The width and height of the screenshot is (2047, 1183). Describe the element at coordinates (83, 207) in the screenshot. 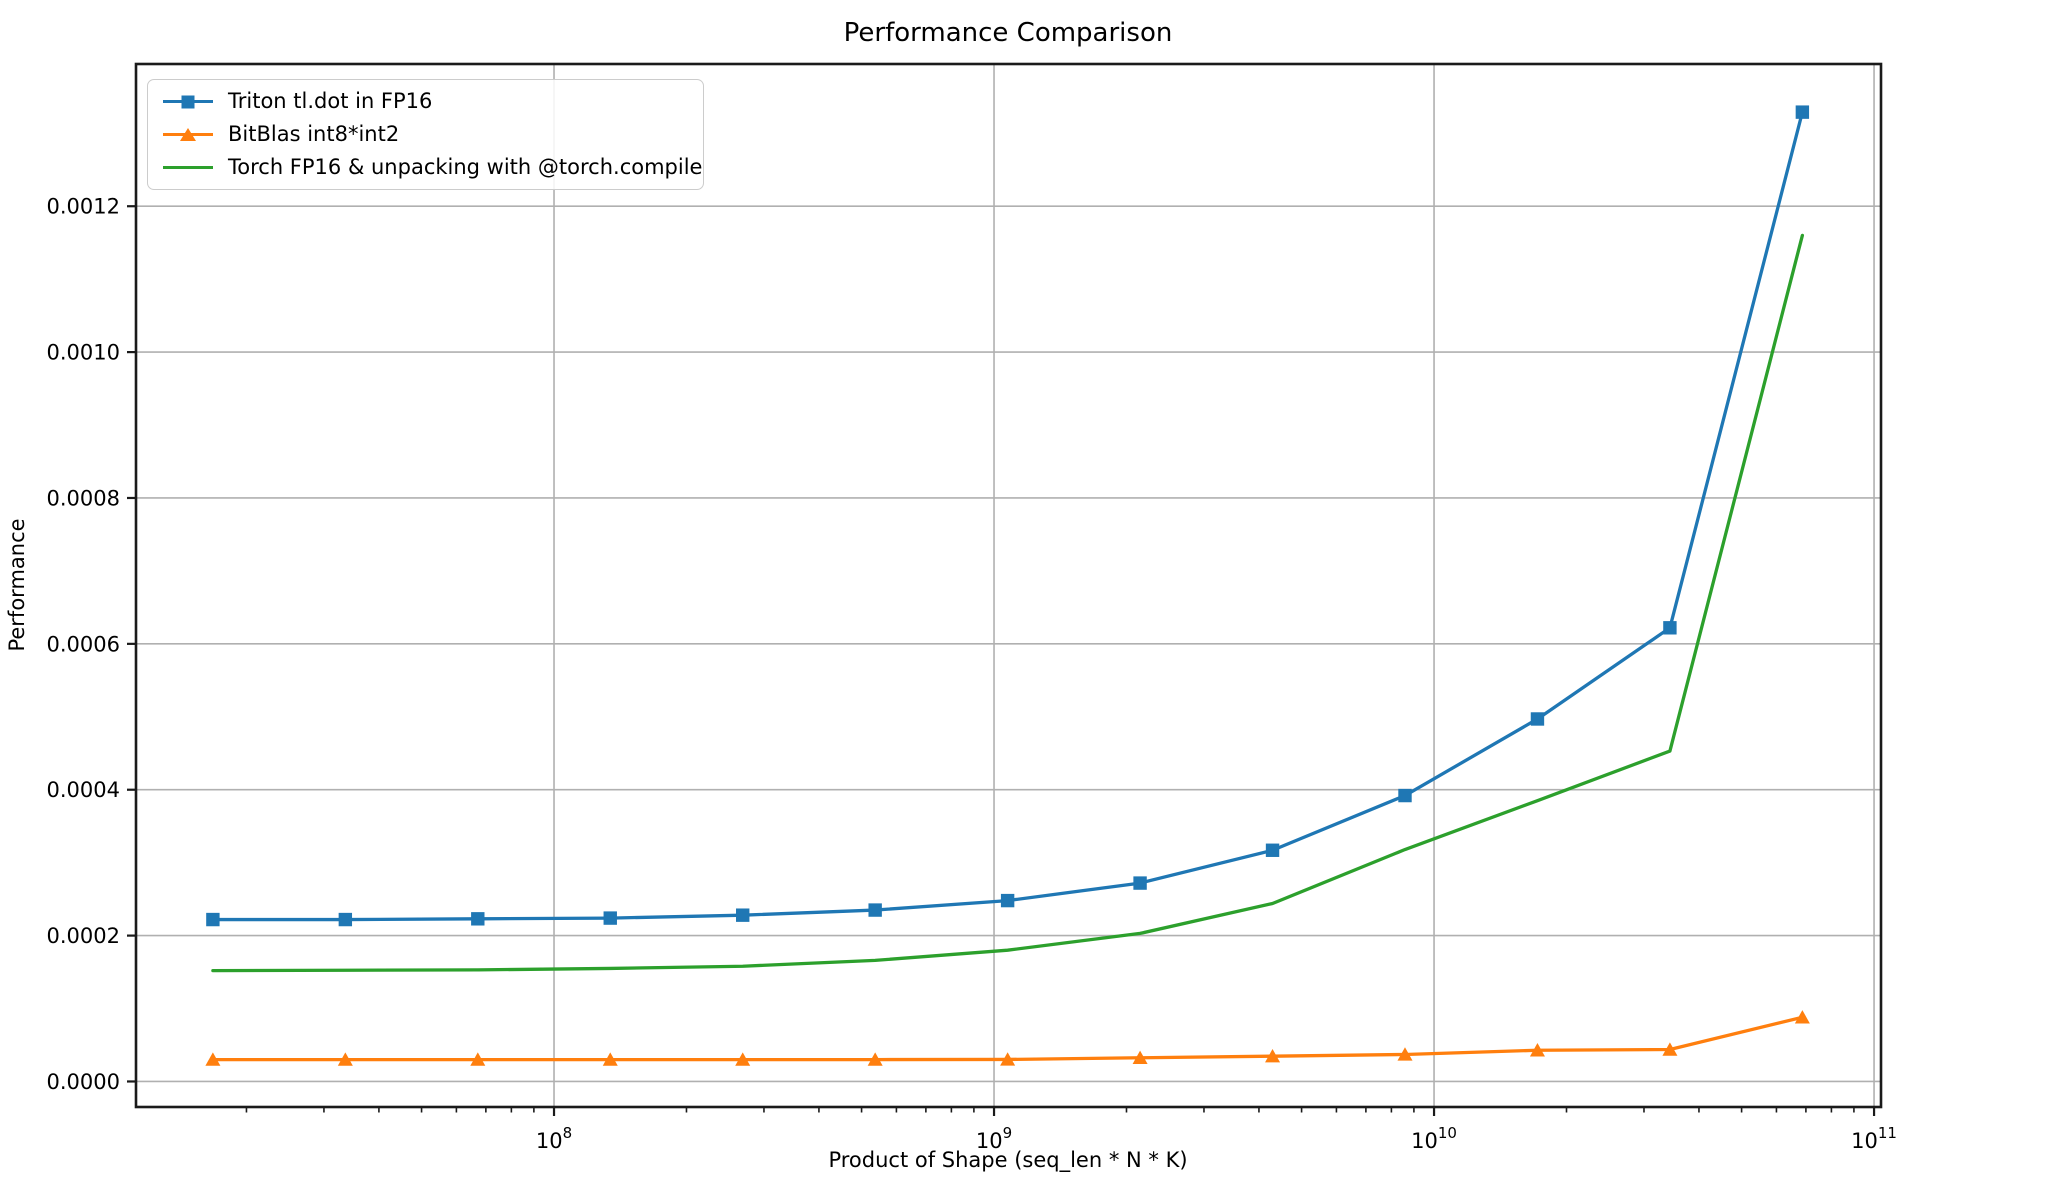

I see `y-tick-label: 0.0012` at that location.